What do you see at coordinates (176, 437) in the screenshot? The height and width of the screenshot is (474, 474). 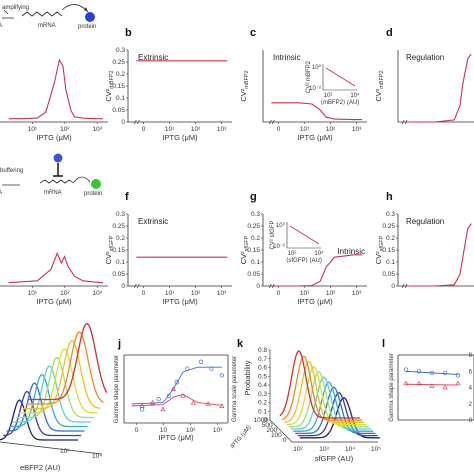 I see `x-axis-label-j: IPTG (μM)` at bounding box center [176, 437].